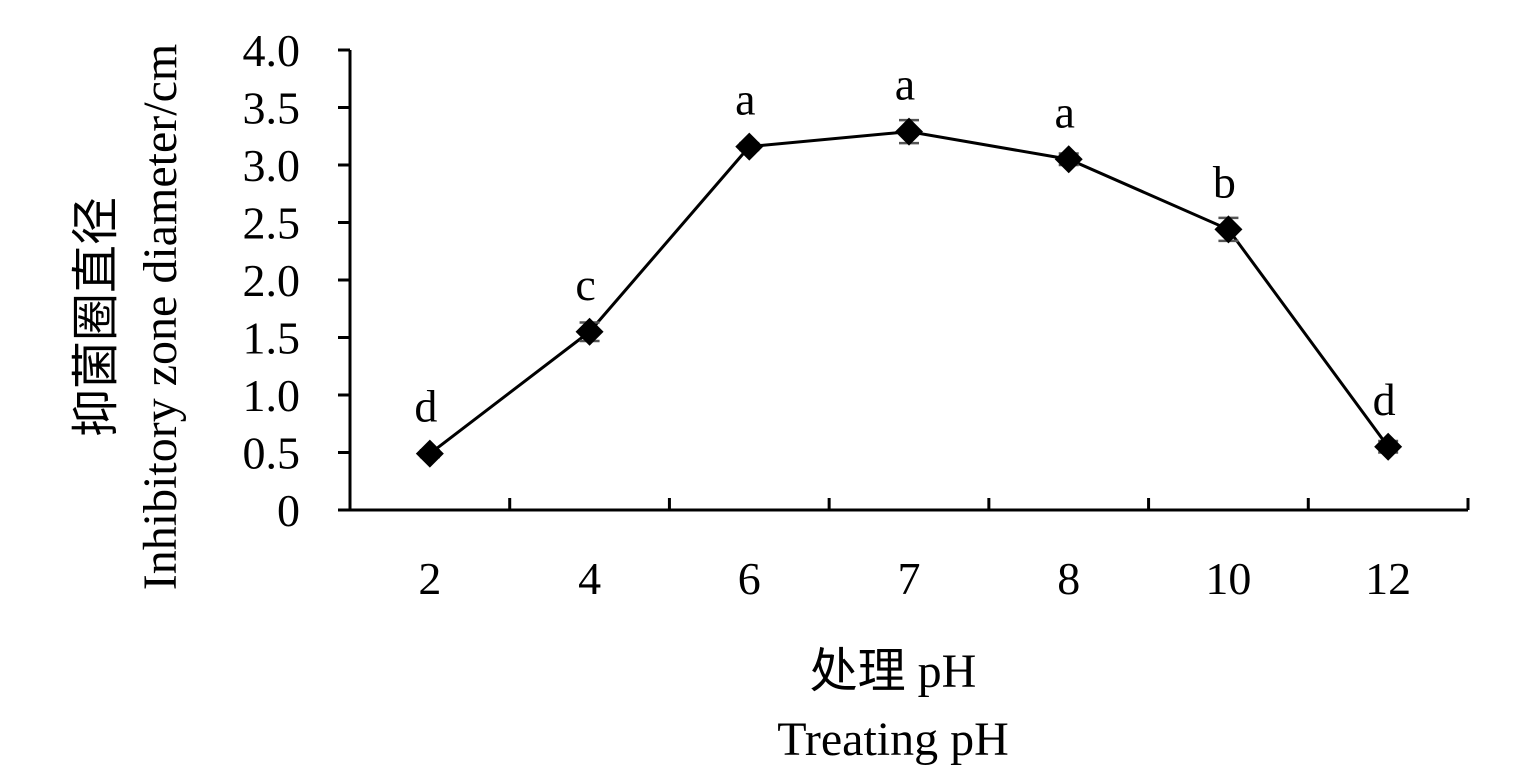 The width and height of the screenshot is (1535, 775). I want to click on x-tick-label: 6, so click(749, 578).